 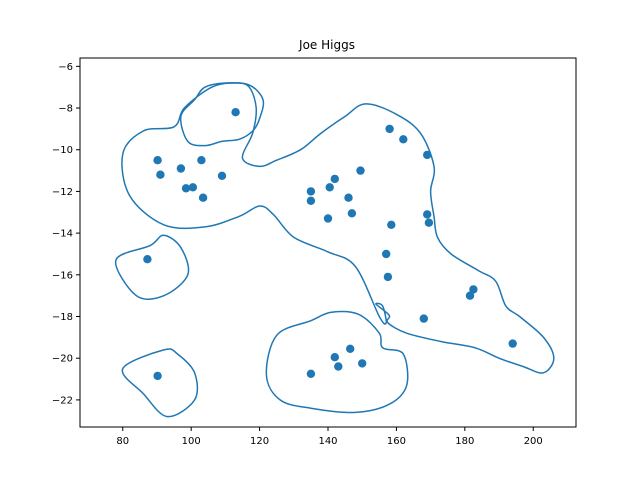 What do you see at coordinates (191, 441) in the screenshot?
I see `x-tick-label: 100` at bounding box center [191, 441].